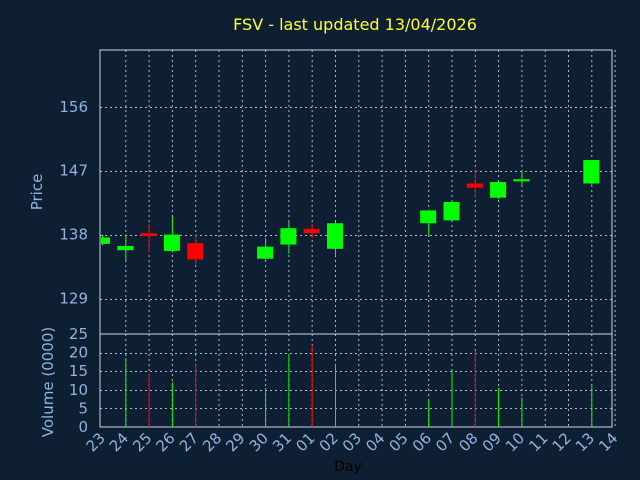  Describe the element at coordinates (355, 24) in the screenshot. I see `chart-title: FSV - last updated 13/04/2026` at that location.